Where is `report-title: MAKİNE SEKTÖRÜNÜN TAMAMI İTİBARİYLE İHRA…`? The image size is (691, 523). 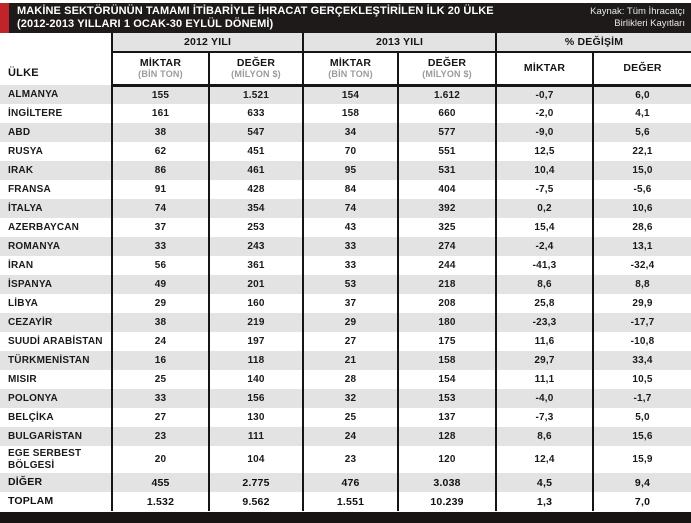 report-title: MAKİNE SEKTÖRÜNÜN TAMAMI İTİBARİYLE İHRA… is located at coordinates (299, 18).